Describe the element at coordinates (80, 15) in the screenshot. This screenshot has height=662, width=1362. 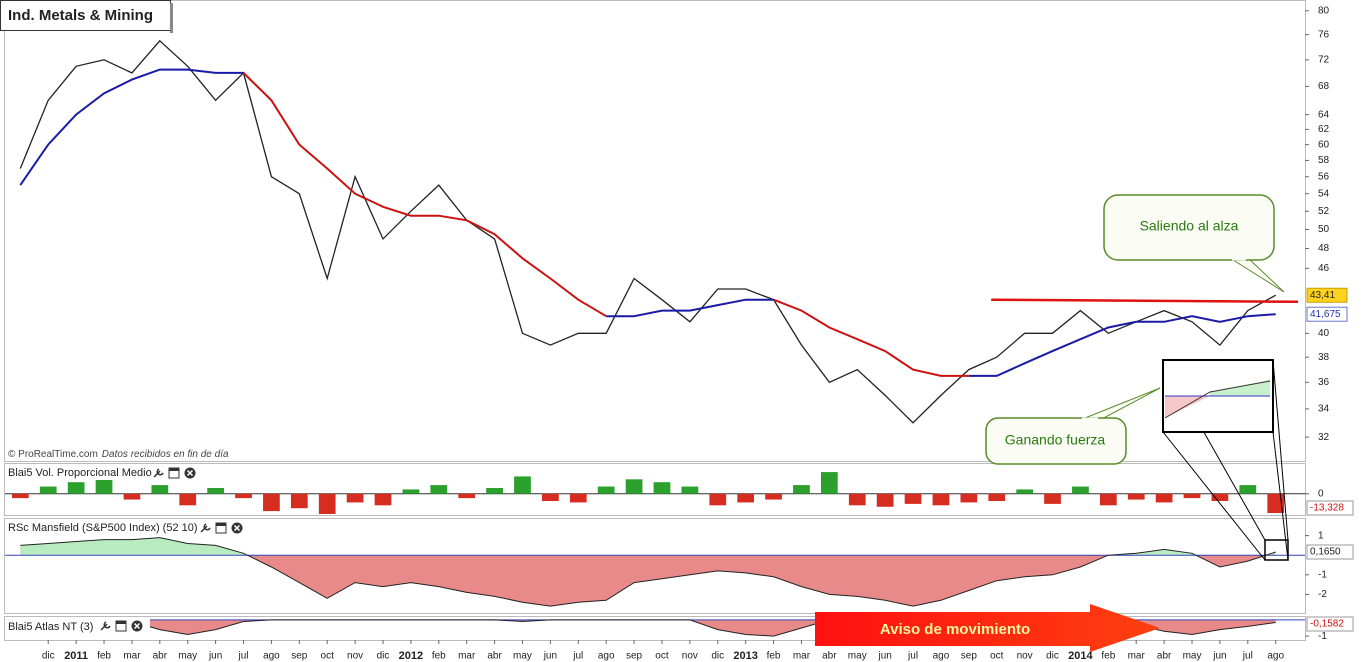
I see `chart-title: Ind. Metals & Mining` at that location.